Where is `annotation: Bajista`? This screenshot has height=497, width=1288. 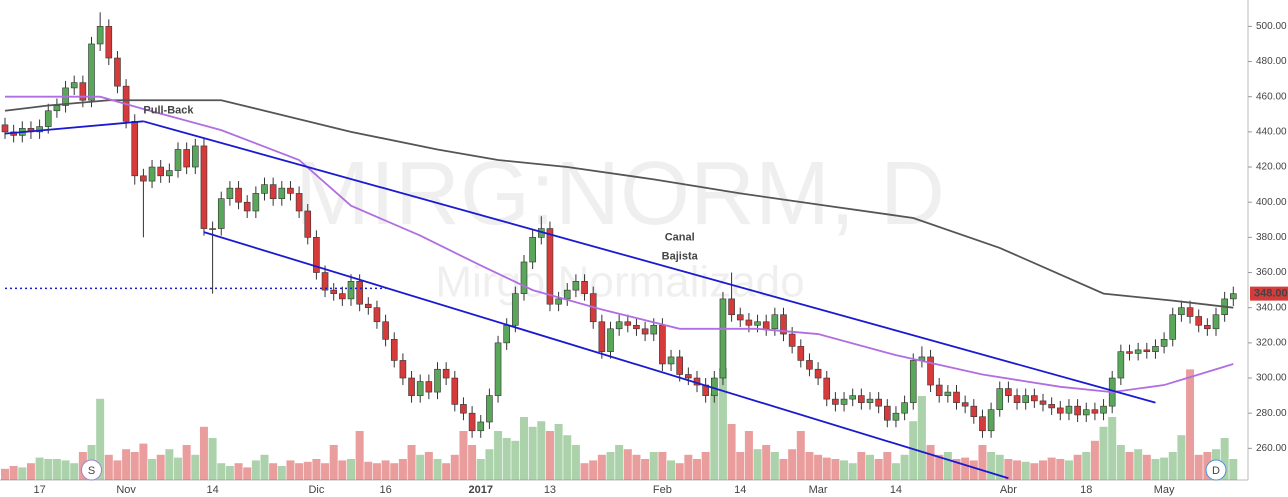
annotation: Bajista is located at coordinates (680, 257).